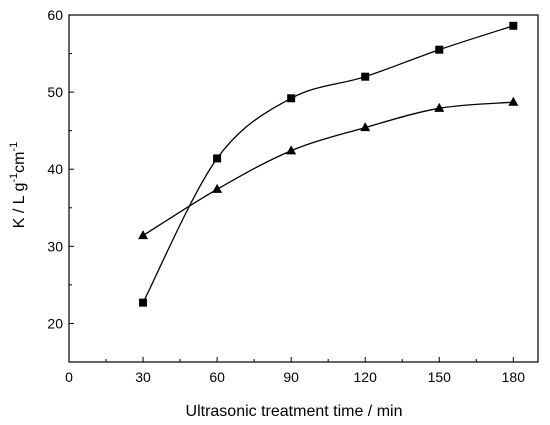  What do you see at coordinates (291, 377) in the screenshot?
I see `x-tick-label: 90` at bounding box center [291, 377].